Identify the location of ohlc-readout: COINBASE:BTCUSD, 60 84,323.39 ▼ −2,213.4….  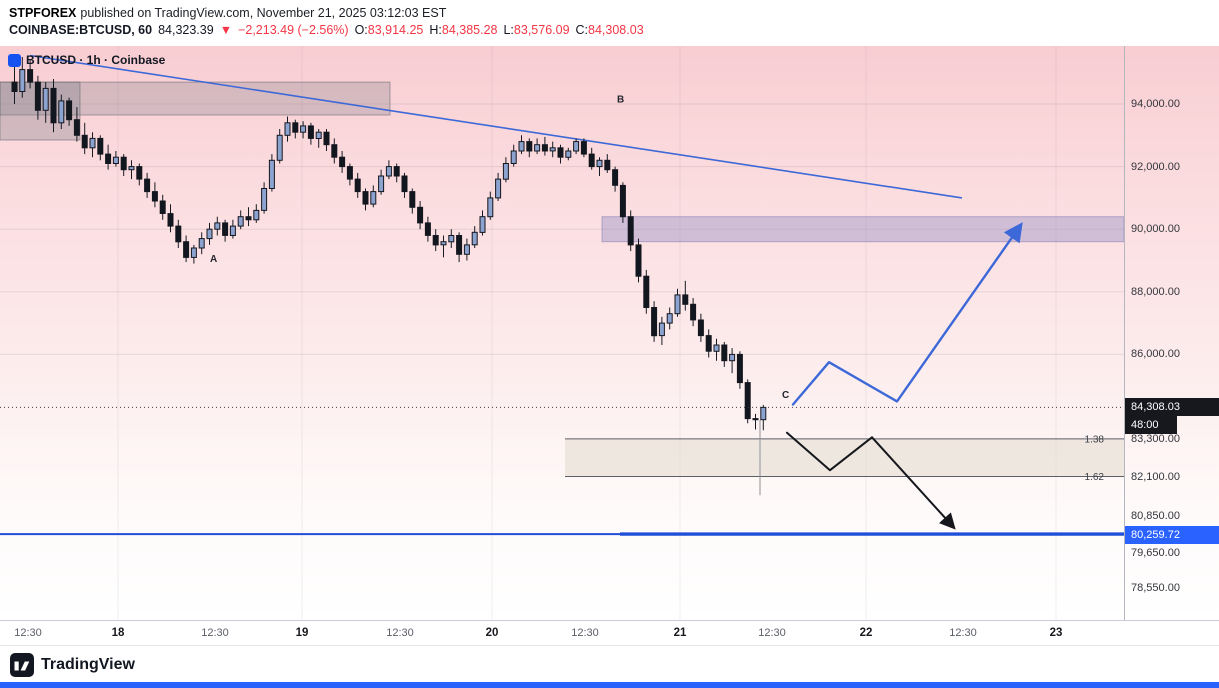
(614, 30).